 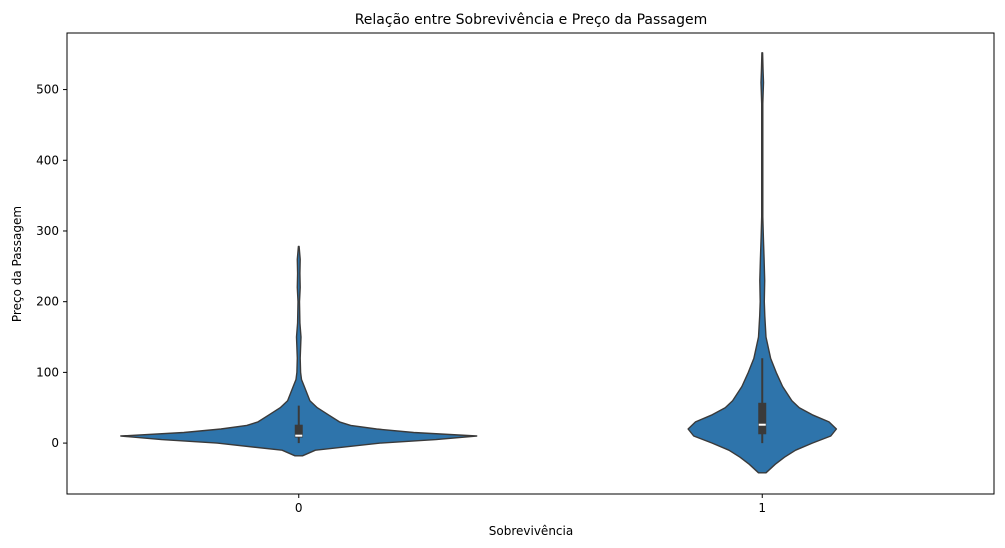 What do you see at coordinates (47, 231) in the screenshot?
I see `y-tick-label: 300` at bounding box center [47, 231].